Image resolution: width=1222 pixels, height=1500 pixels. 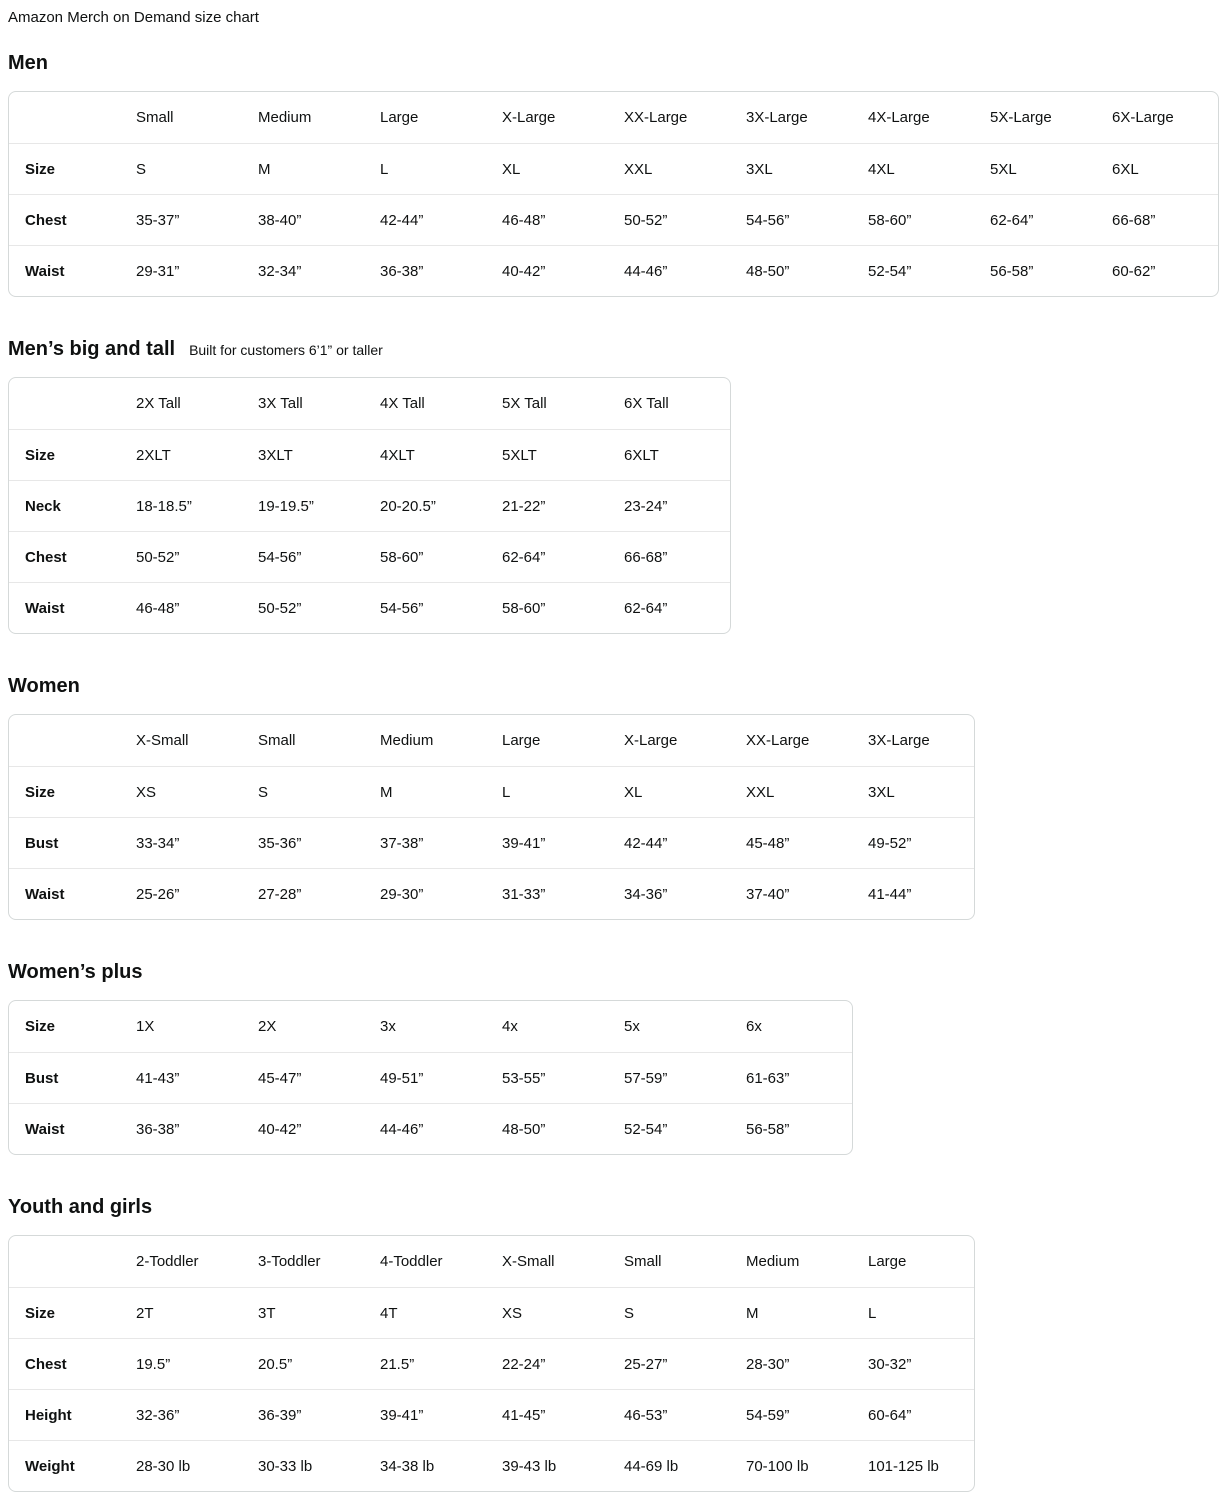 What do you see at coordinates (411, 1261) in the screenshot?
I see `column-header: 4-Toddler` at bounding box center [411, 1261].